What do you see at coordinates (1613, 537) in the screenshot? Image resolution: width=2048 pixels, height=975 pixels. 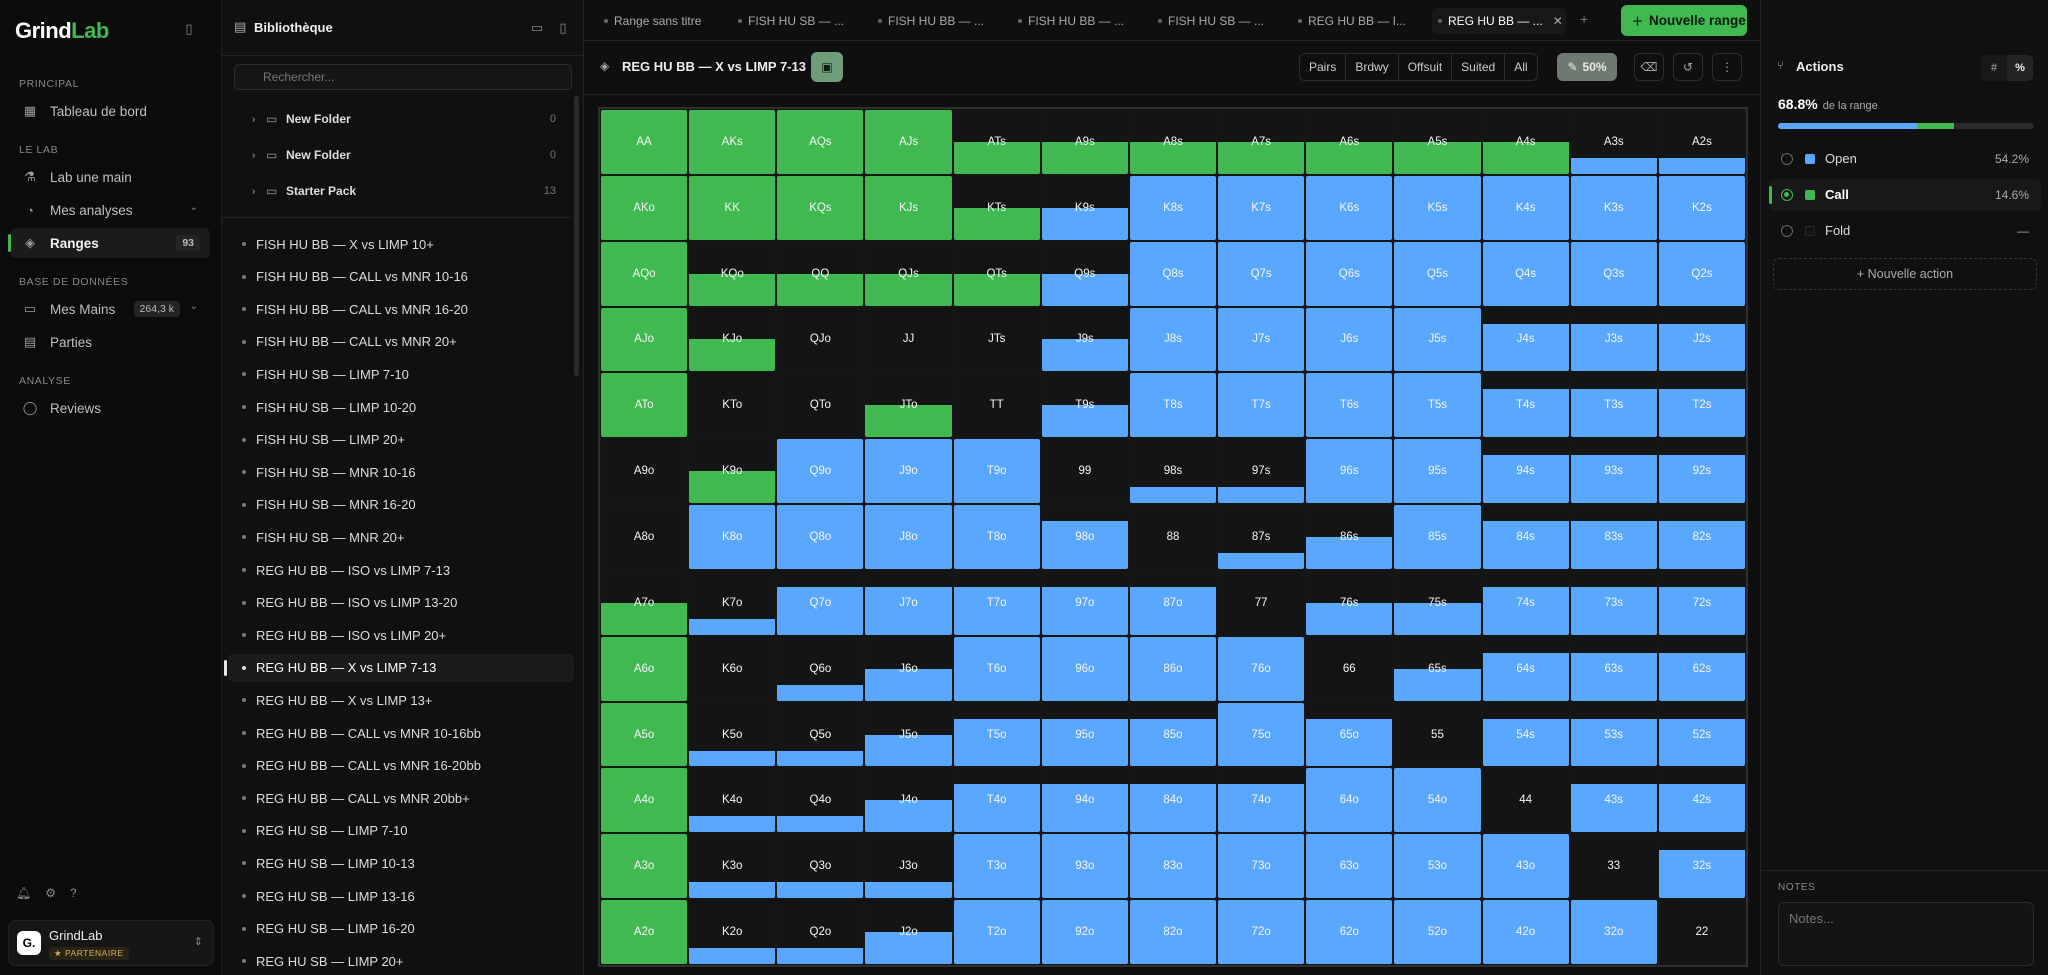 I see `hand-cell: 83s` at bounding box center [1613, 537].